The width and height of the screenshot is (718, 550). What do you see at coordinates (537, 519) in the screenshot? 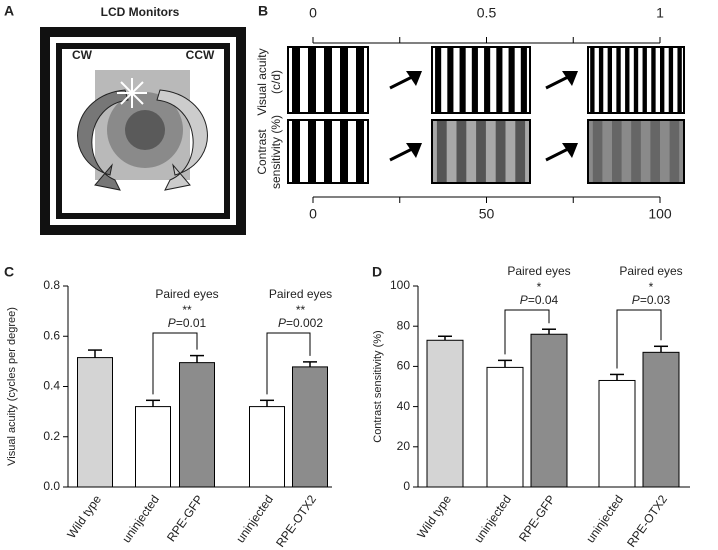
I see `x-tick-label: RPE-GFP` at bounding box center [537, 519].